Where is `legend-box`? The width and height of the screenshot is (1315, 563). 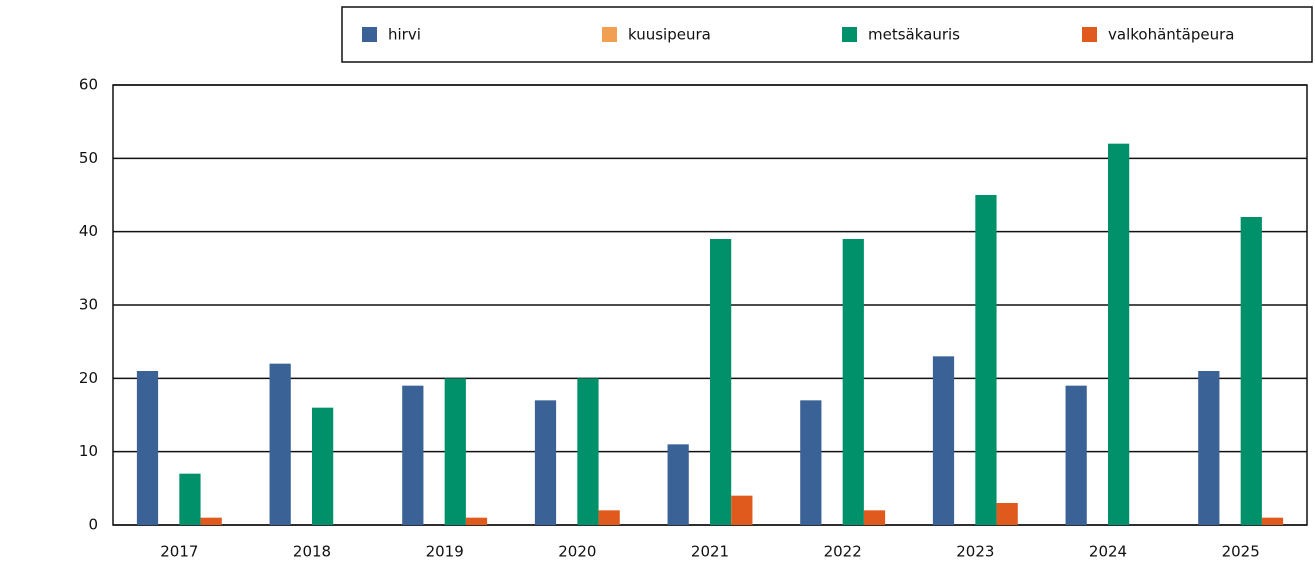
legend-box is located at coordinates (827, 34).